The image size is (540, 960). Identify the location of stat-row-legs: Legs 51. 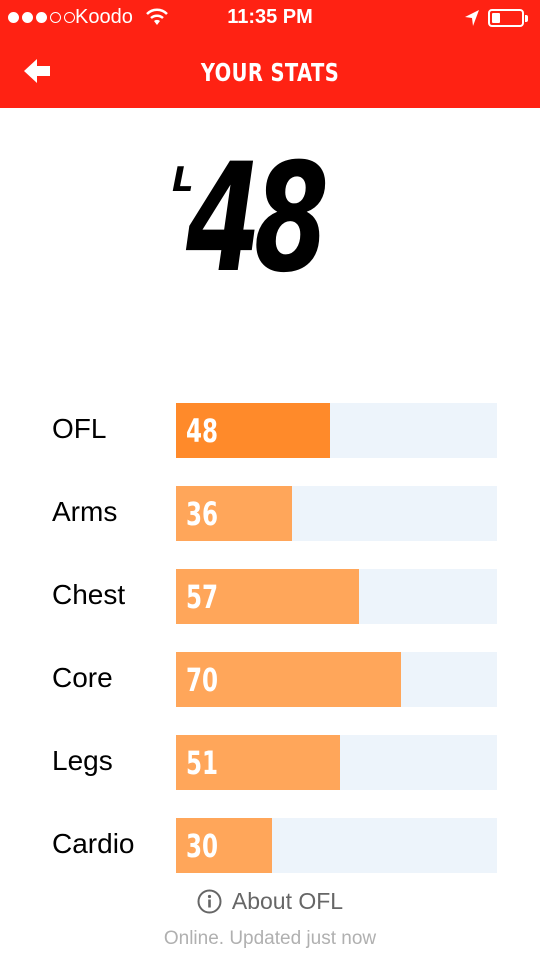
(270, 763).